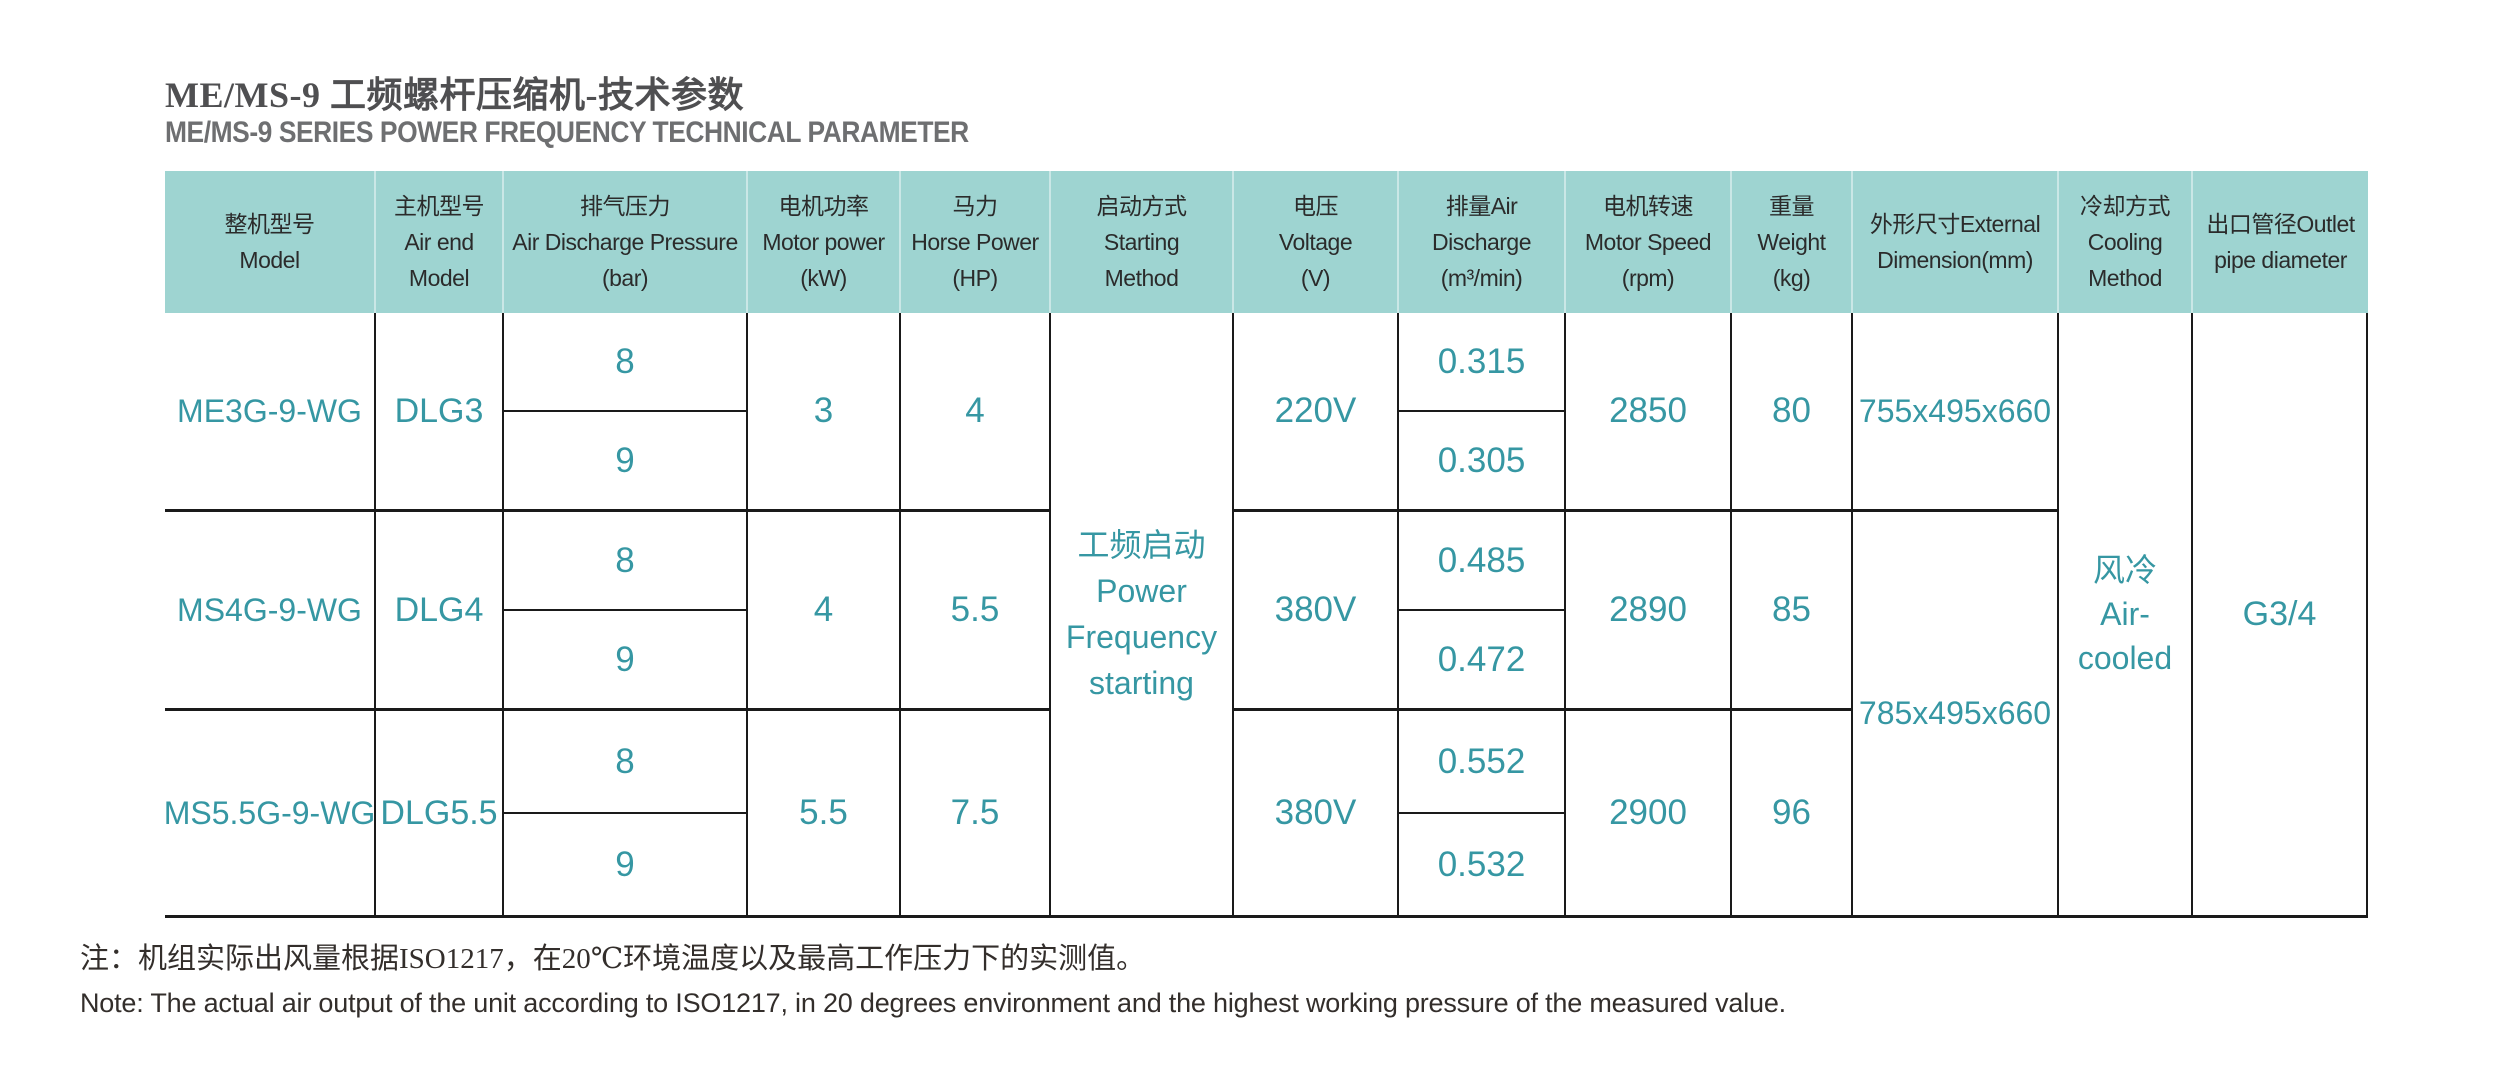  I want to click on cell-pressure-3: 9, so click(626, 661).